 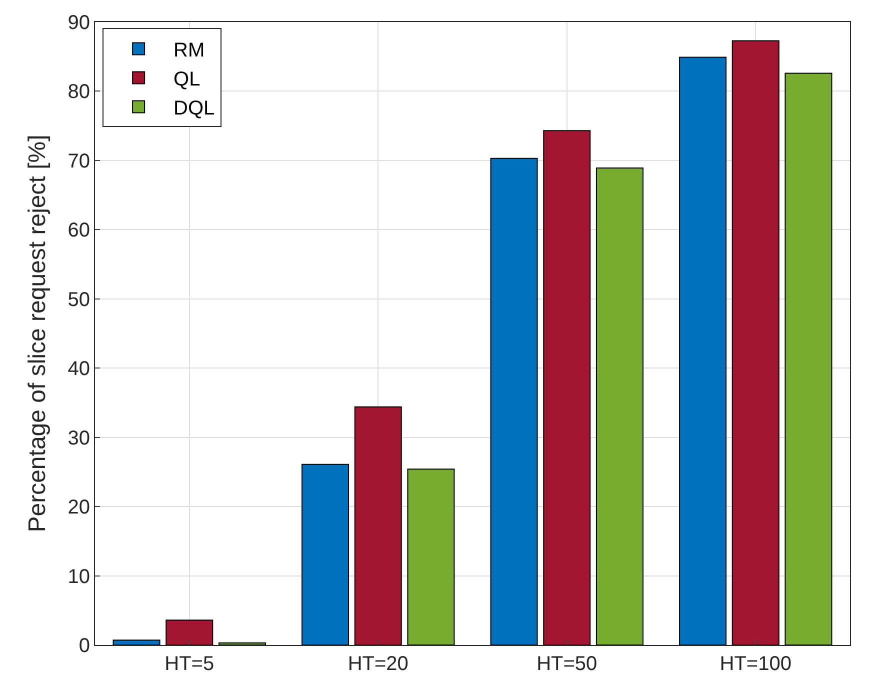 I want to click on y-tick-label: 0, so click(x=84, y=646).